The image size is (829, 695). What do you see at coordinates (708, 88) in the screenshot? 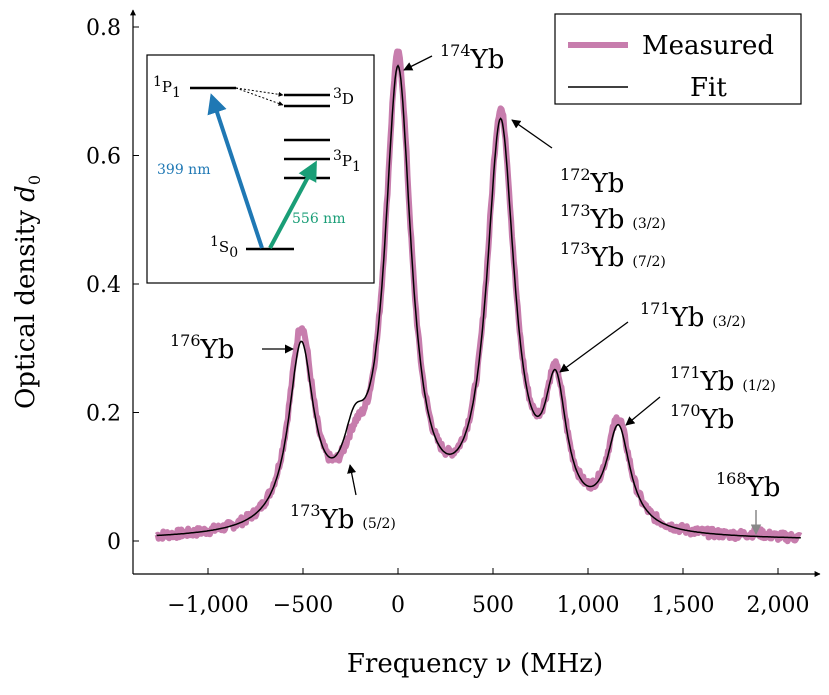
I see `legend-fit-label: Fit` at bounding box center [708, 88].